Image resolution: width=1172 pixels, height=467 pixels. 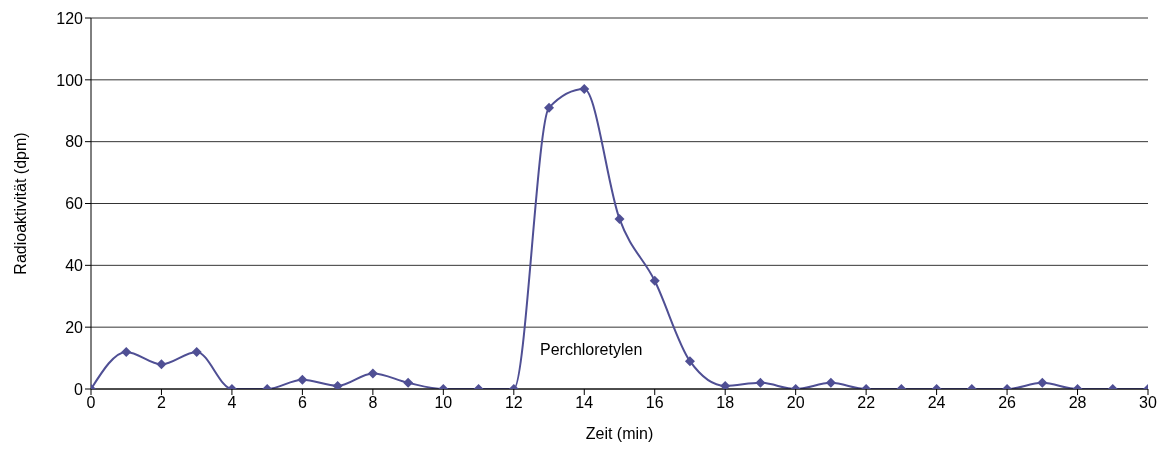 I want to click on x-tick-label: 8, so click(x=373, y=403).